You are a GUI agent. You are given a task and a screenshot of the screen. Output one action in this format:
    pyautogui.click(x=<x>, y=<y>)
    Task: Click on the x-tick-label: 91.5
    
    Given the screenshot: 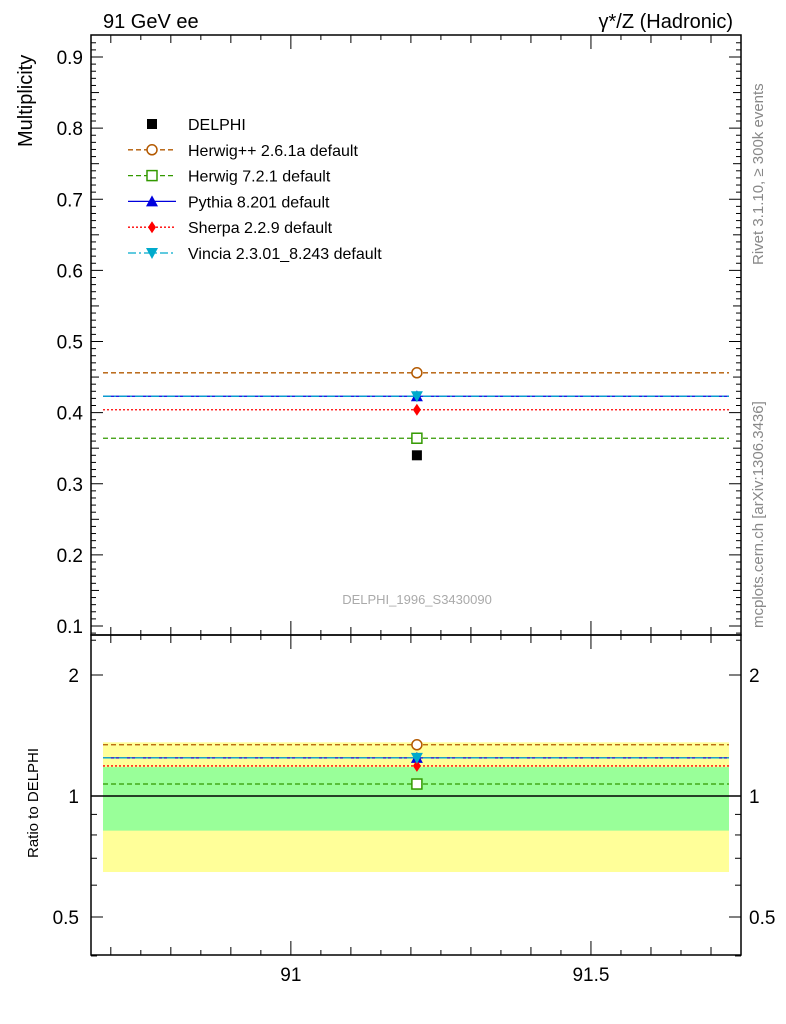 What is the action you would take?
    pyautogui.click(x=590, y=975)
    